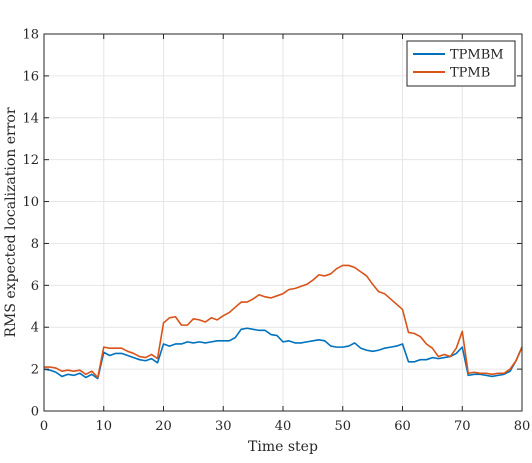  I want to click on legend-label-tpmb: TPMB, so click(470, 73).